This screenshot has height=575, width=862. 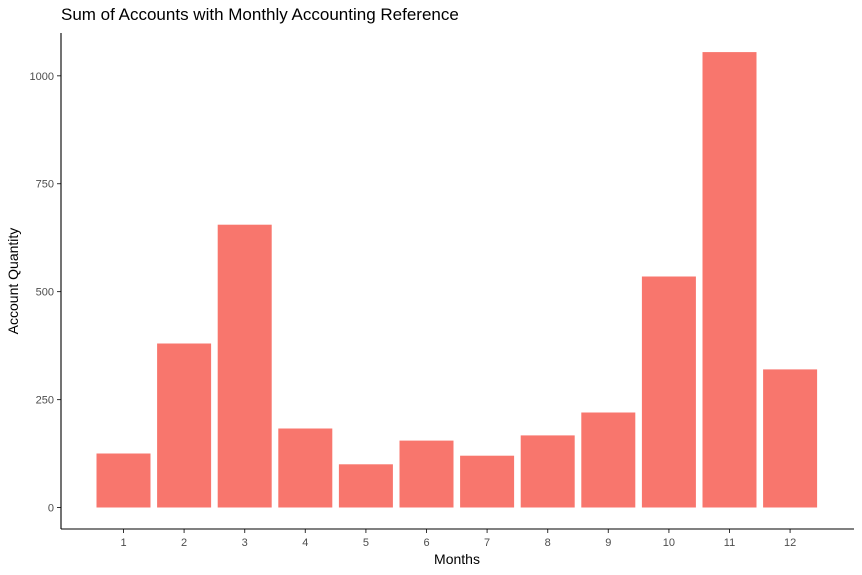 I want to click on y-axis-title: Account Quantity, so click(x=13, y=281).